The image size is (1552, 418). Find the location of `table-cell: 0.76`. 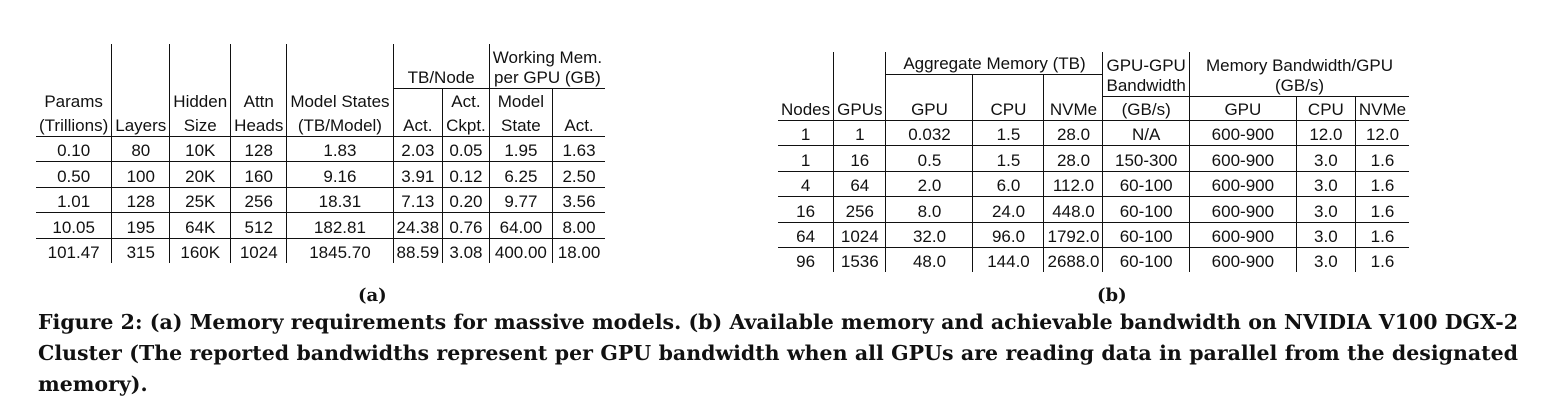

table-cell: 0.76 is located at coordinates (466, 225).